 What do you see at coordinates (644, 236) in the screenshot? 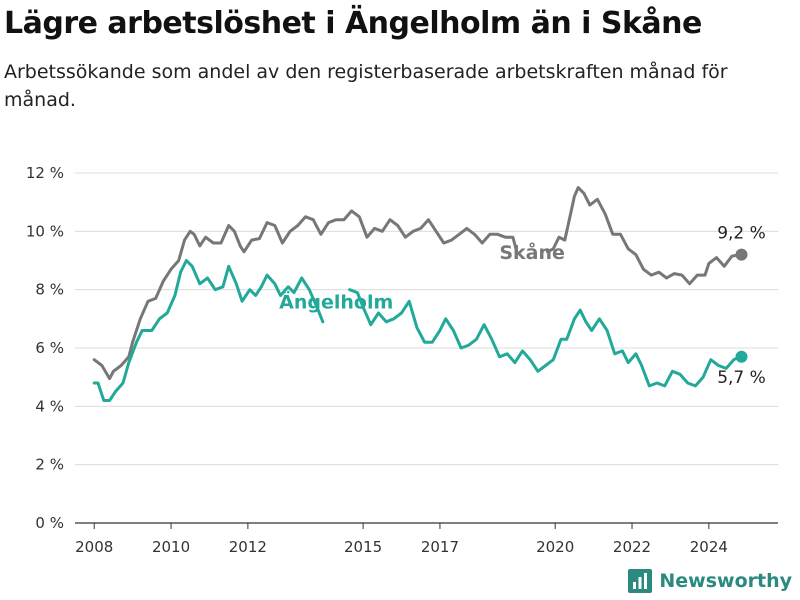
I see `series-line-skane` at bounding box center [644, 236].